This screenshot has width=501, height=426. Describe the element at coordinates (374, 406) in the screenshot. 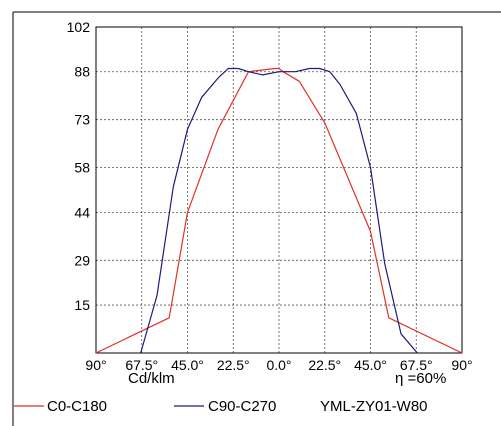

I see `model-label: YML-ZY01-W80` at that location.